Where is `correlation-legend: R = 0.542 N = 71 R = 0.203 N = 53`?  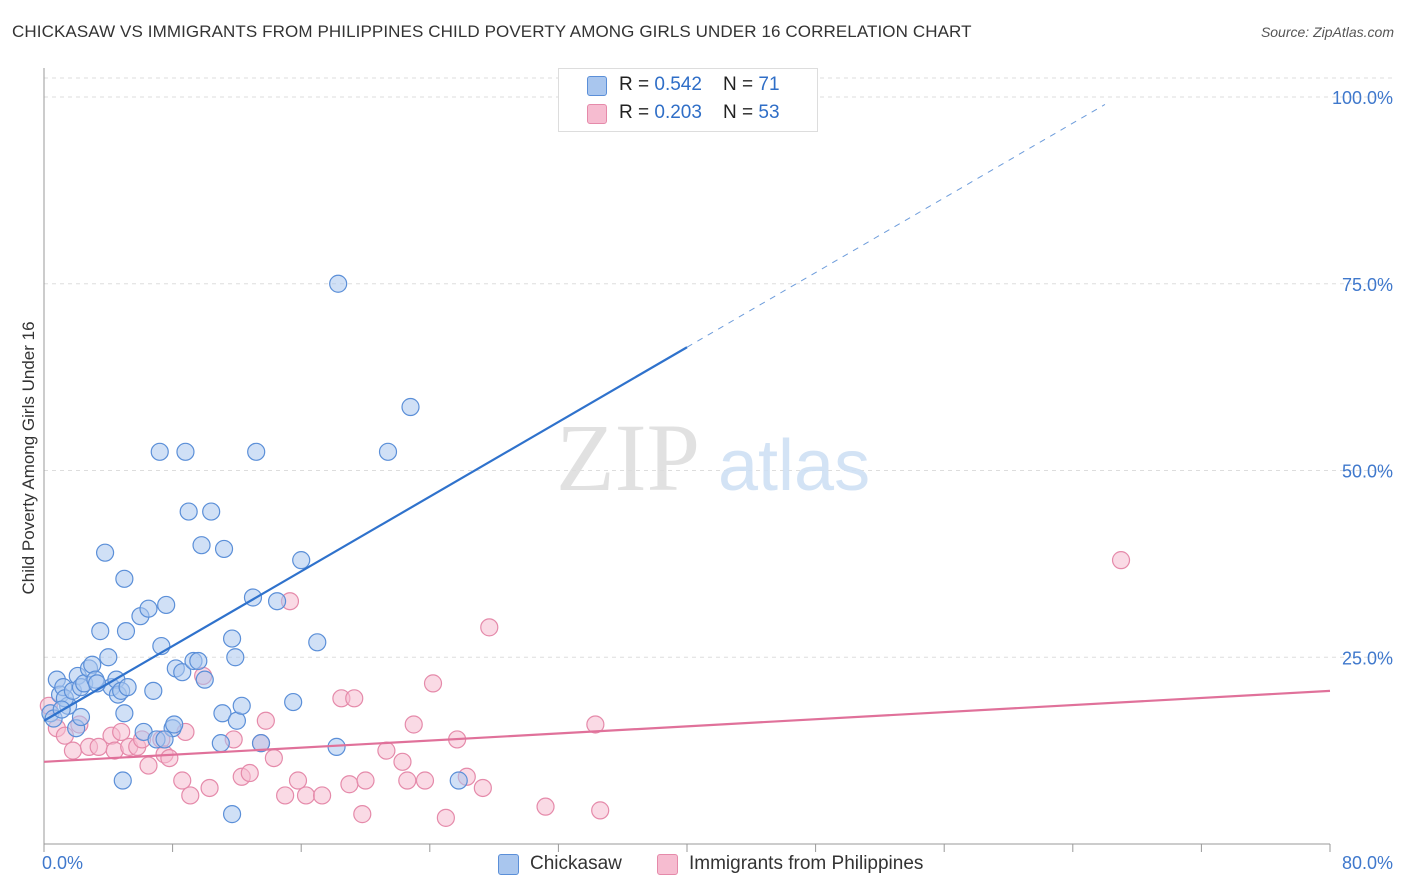
correlation-legend: R = 0.542 N = 71 R = 0.203 N = 53 is located at coordinates (688, 100).